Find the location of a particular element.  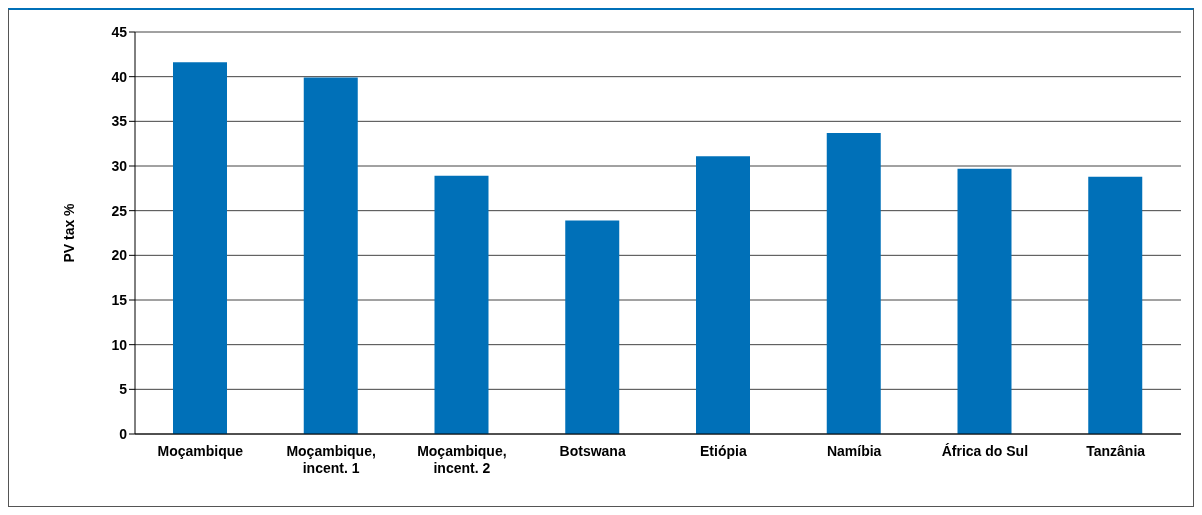

y-tick-label: 5 is located at coordinates (123, 389).